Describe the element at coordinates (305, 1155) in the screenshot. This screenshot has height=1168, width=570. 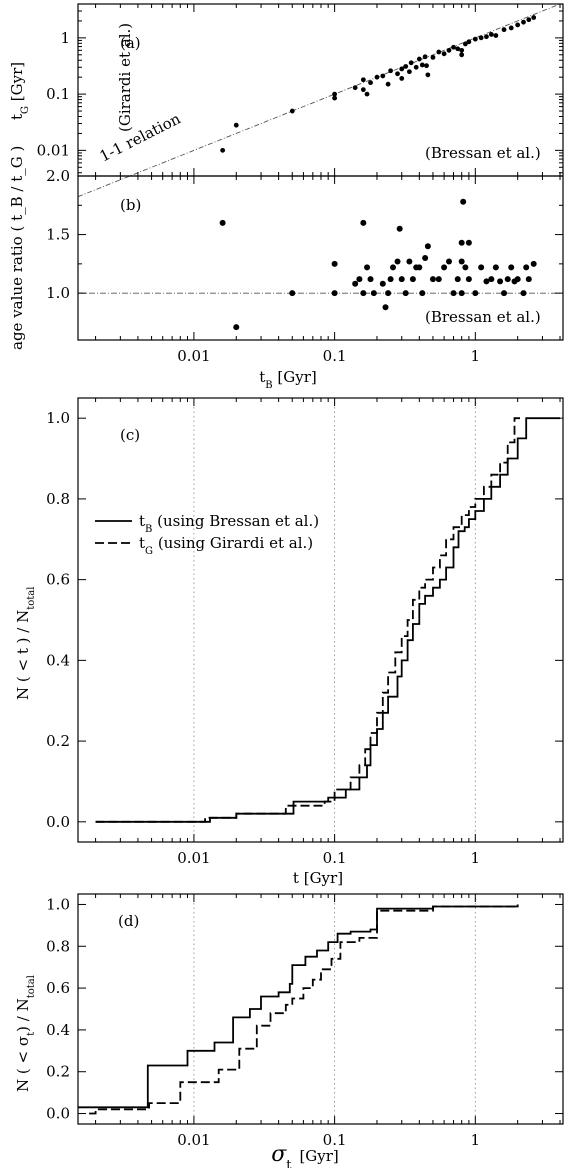
I see `panel-d-xlabel: σt [Gyr]` at that location.